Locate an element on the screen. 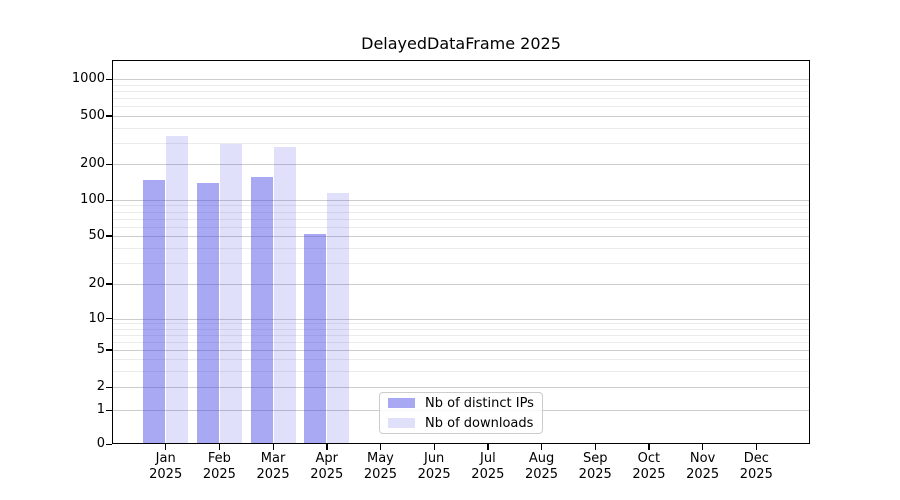  y-tick-label: 20 is located at coordinates (96, 283).